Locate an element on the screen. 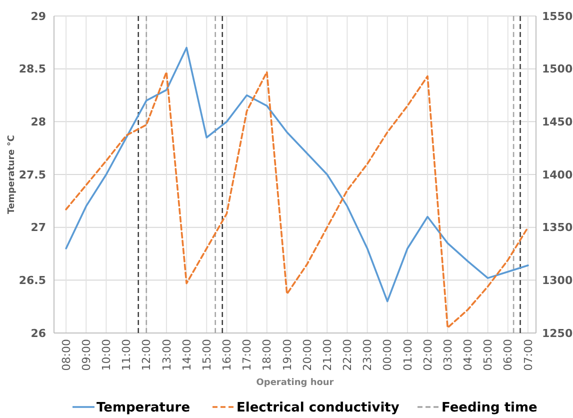  legend-label: Electrical conductivity is located at coordinates (318, 408).